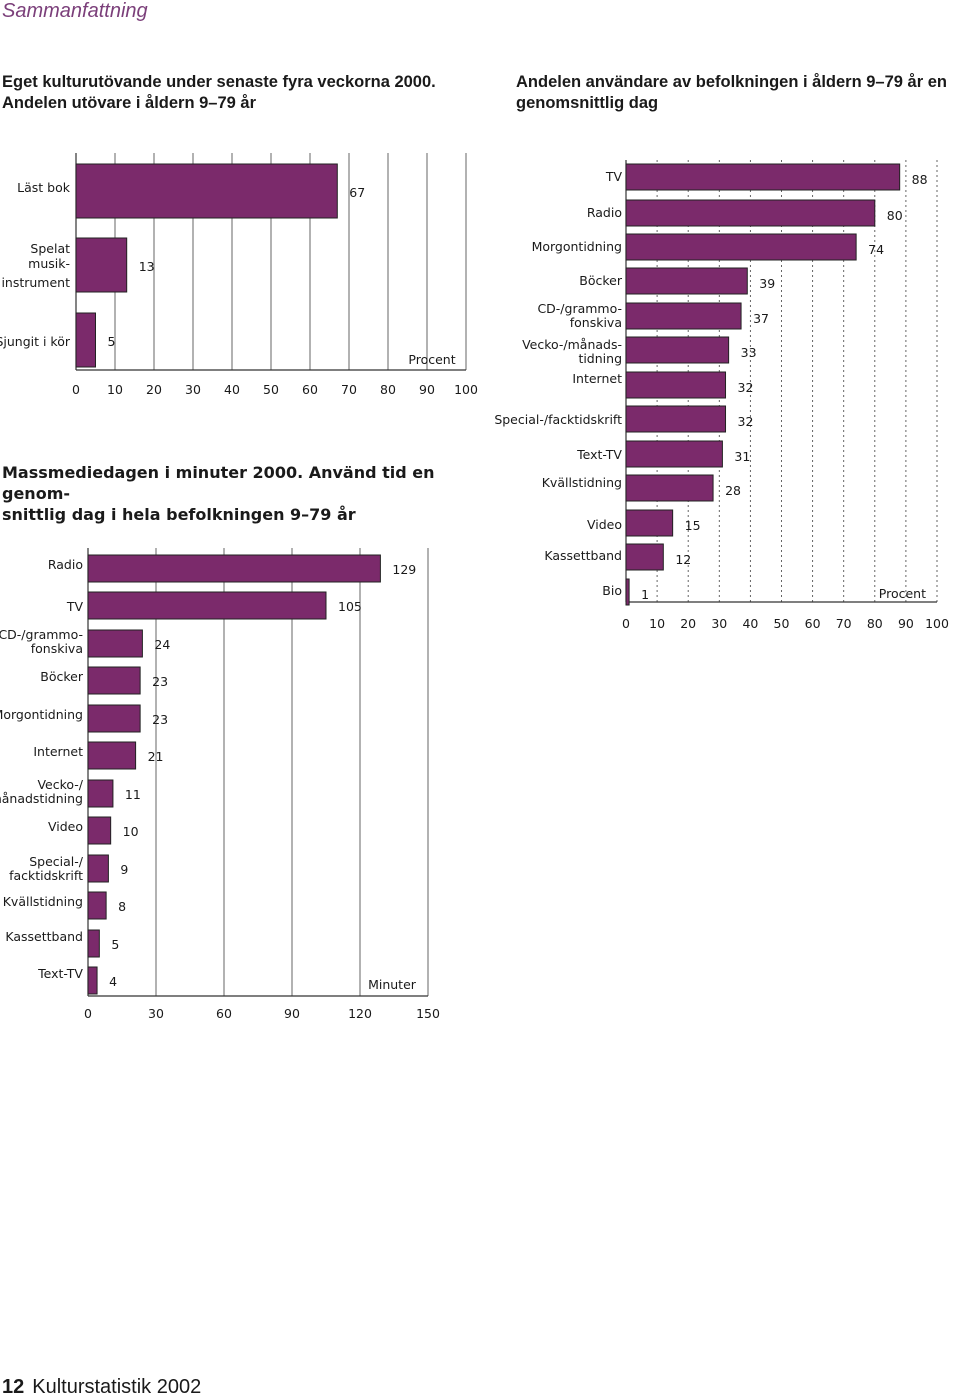 The width and height of the screenshot is (960, 1399). What do you see at coordinates (604, 212) in the screenshot?
I see `chart2-category-label: Radio` at bounding box center [604, 212].